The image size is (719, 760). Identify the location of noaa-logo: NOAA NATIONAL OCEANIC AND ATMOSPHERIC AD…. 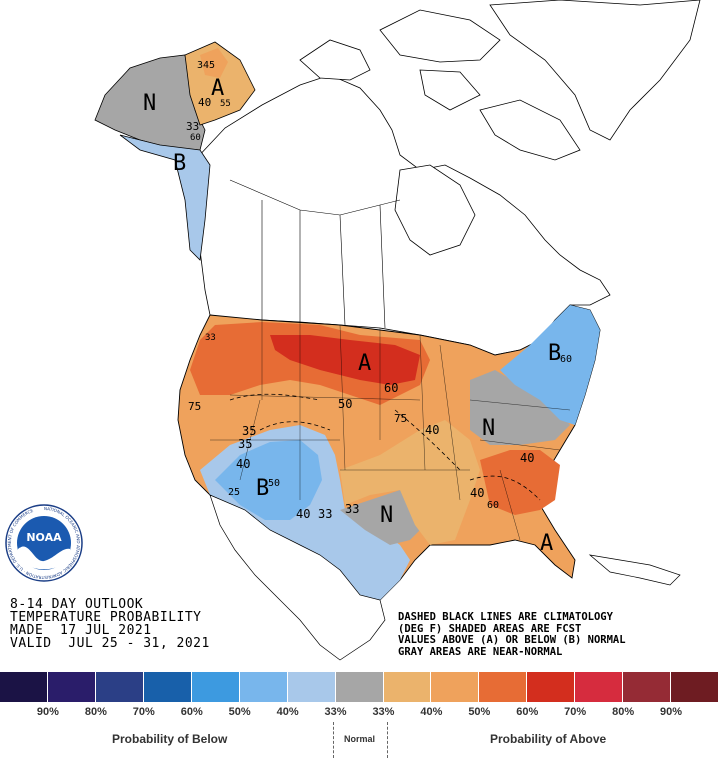
(44, 543).